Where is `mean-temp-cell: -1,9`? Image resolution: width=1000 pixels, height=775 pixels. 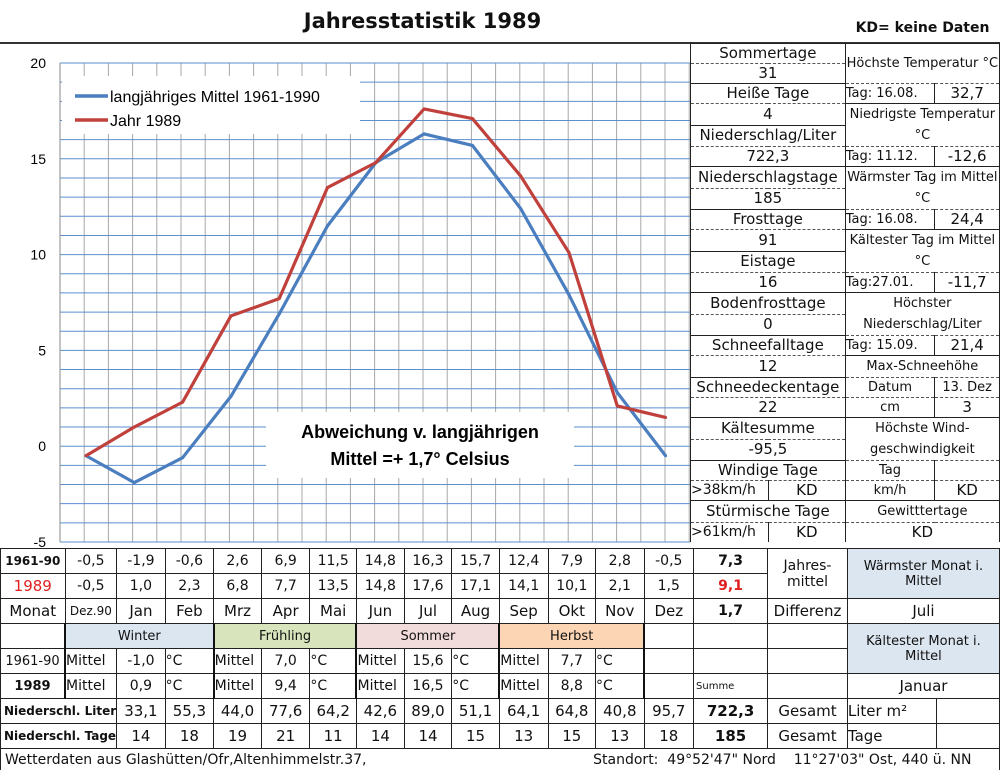
mean-temp-cell: -1,9 is located at coordinates (141, 561).